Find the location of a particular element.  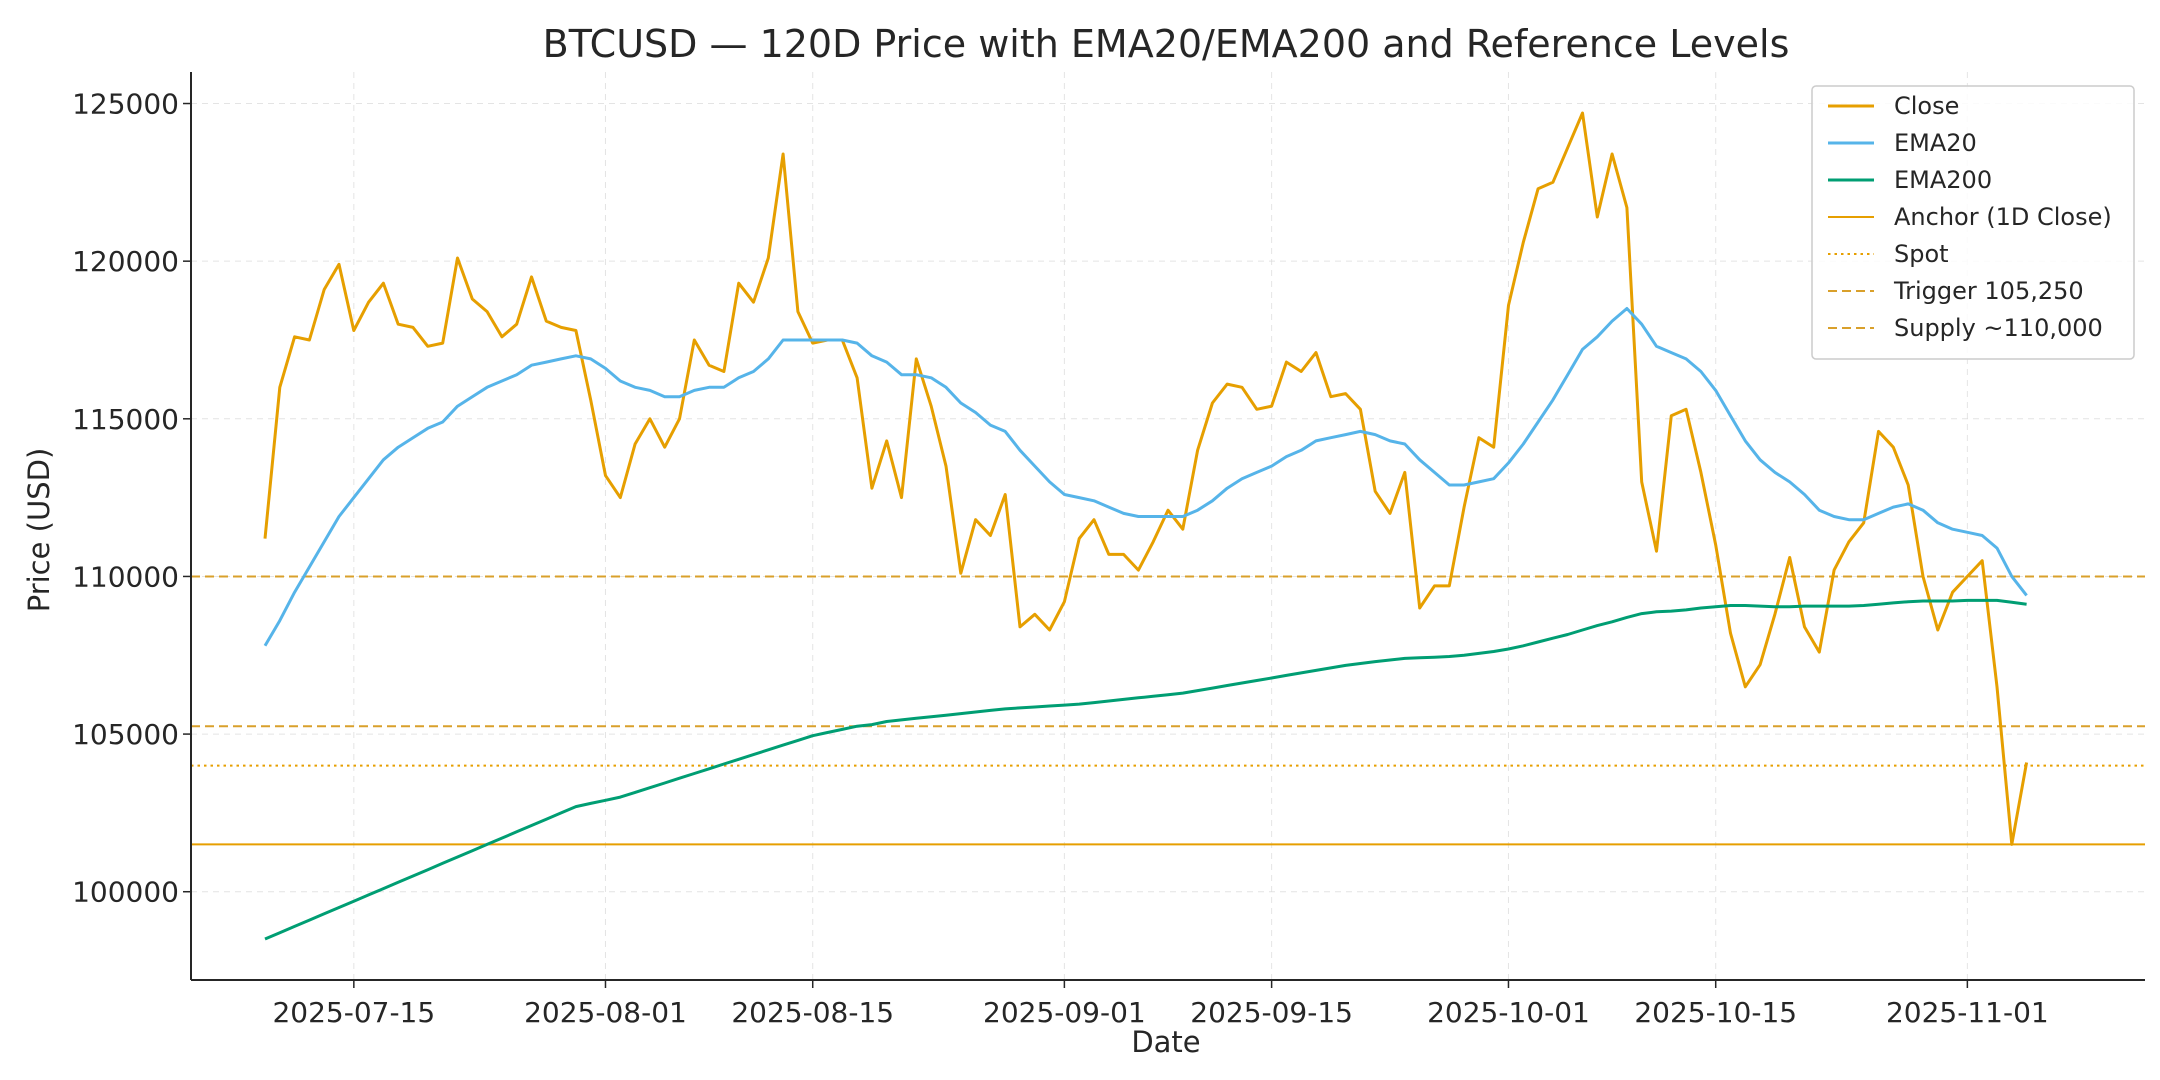

legend-label: Close is located at coordinates (1926, 106).